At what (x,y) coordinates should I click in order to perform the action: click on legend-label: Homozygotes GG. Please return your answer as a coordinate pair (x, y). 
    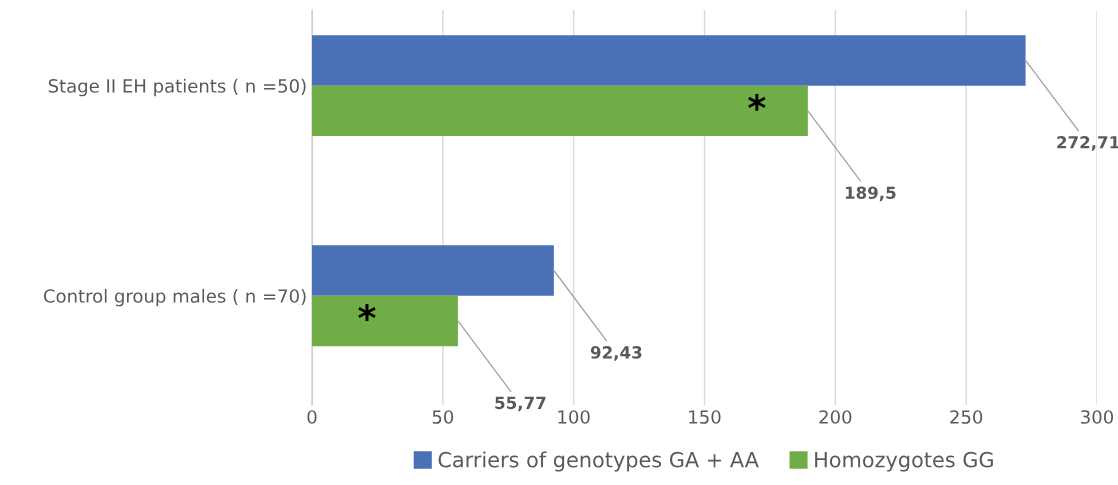
    Looking at the image, I should click on (904, 461).